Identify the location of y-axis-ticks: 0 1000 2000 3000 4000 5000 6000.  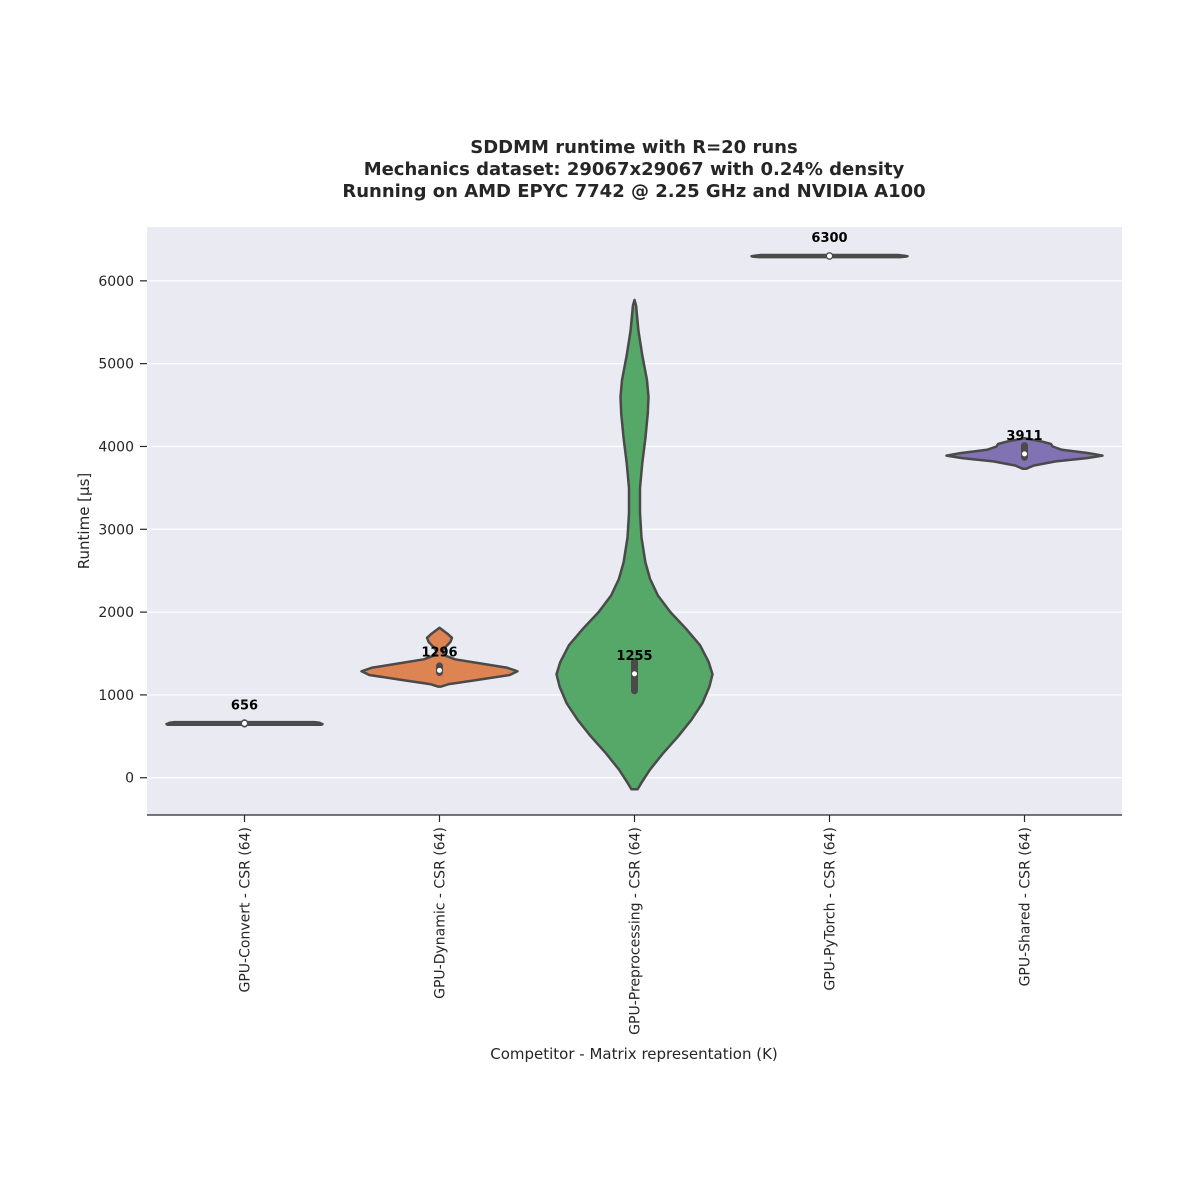
(122, 530).